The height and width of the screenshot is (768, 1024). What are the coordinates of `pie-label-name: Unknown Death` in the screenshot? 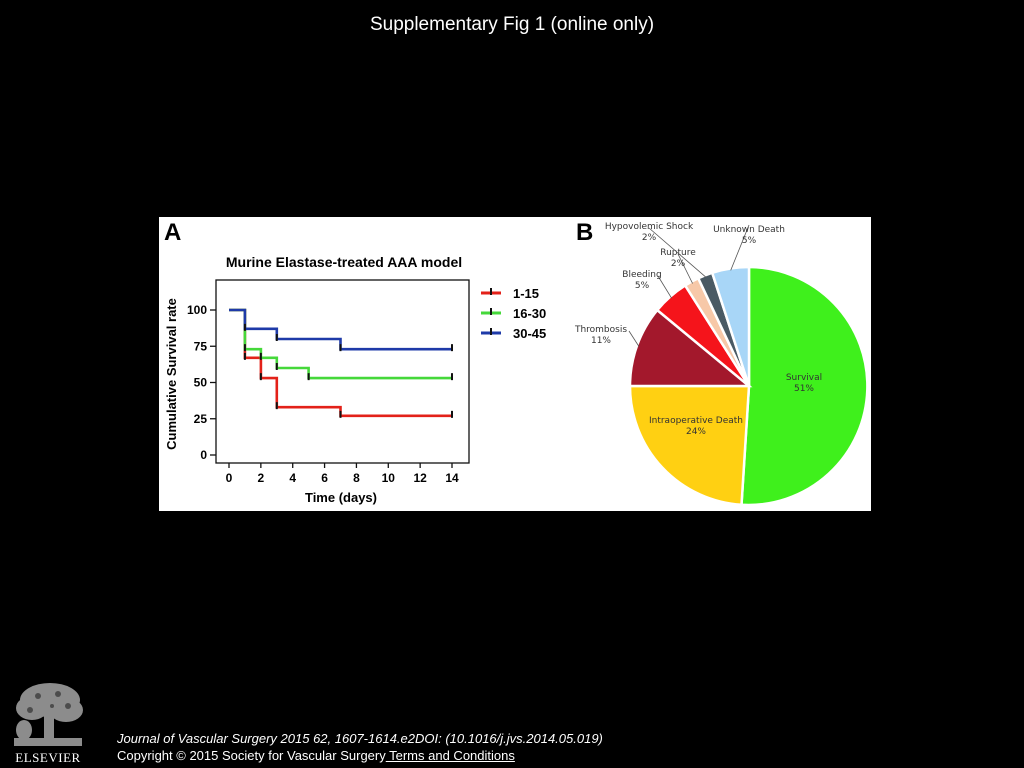 It's located at (749, 230).